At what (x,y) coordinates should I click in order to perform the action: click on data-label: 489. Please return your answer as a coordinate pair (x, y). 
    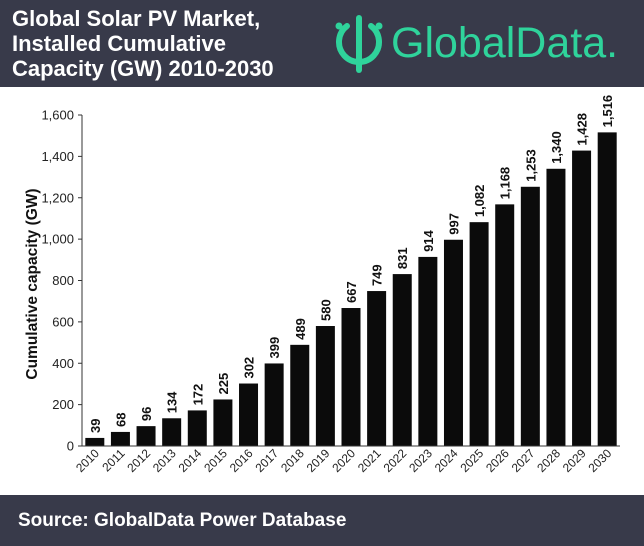
    Looking at the image, I should click on (300, 329).